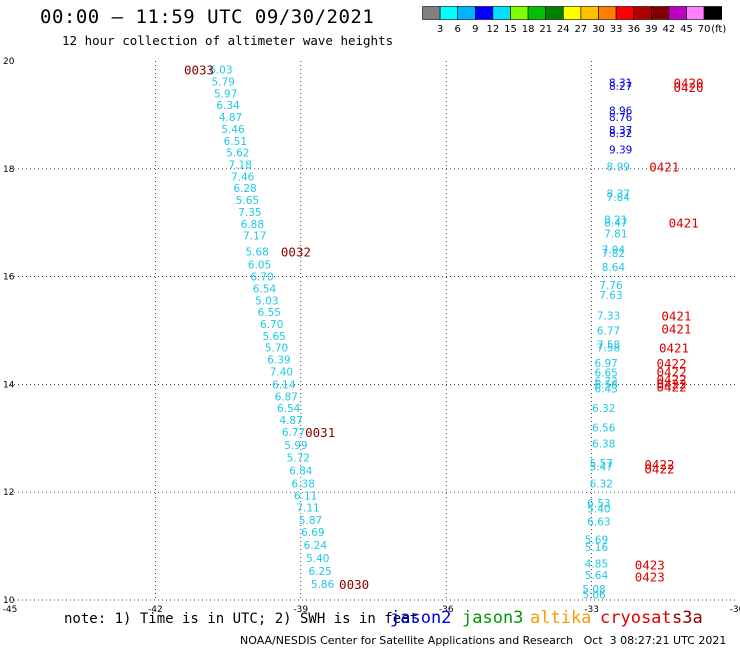 This screenshot has width=740, height=650. I want to click on color-scale-tick: 42, so click(669, 29).